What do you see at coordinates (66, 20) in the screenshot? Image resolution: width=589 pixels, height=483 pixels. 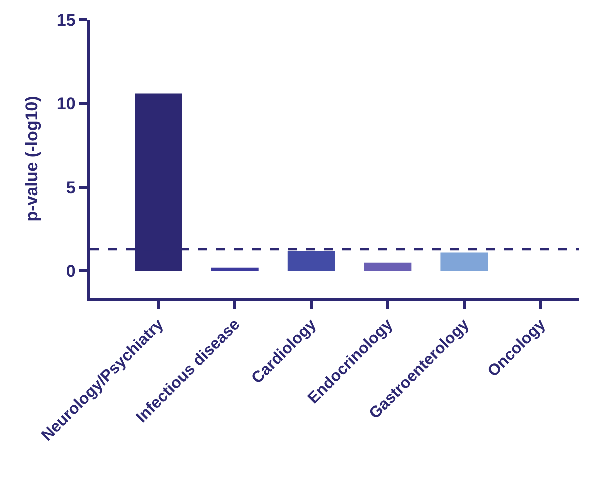 I see `y-tick-label: 15` at bounding box center [66, 20].